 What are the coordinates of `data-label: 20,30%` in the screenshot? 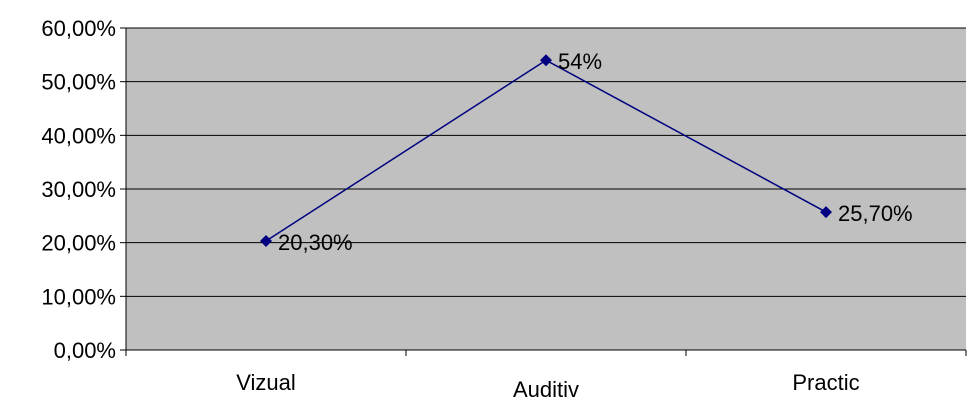 It's located at (315, 242).